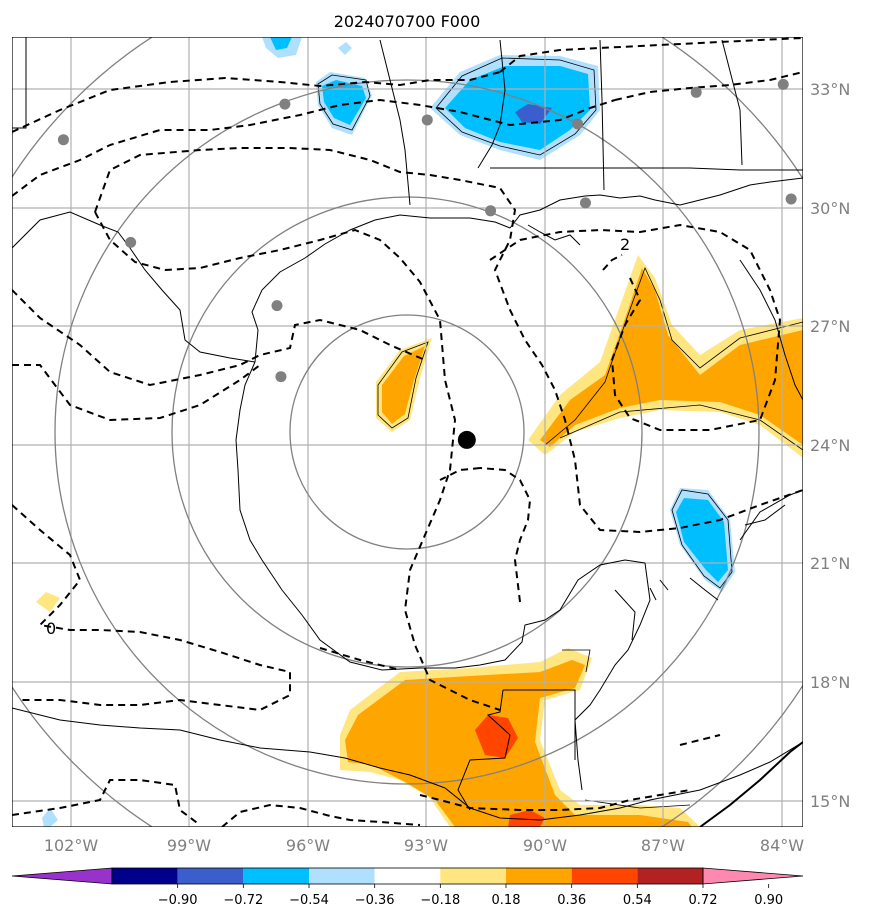 The image size is (873, 924). What do you see at coordinates (466, 439) in the screenshot?
I see `storm-center-marker` at bounding box center [466, 439].